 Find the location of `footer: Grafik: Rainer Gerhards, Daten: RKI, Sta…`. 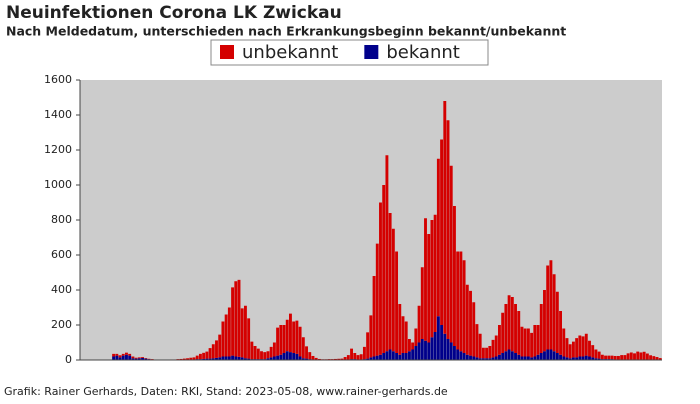

footer: Grafik: Rainer Gerhards, Daten: RKI, Sta… is located at coordinates (226, 391).